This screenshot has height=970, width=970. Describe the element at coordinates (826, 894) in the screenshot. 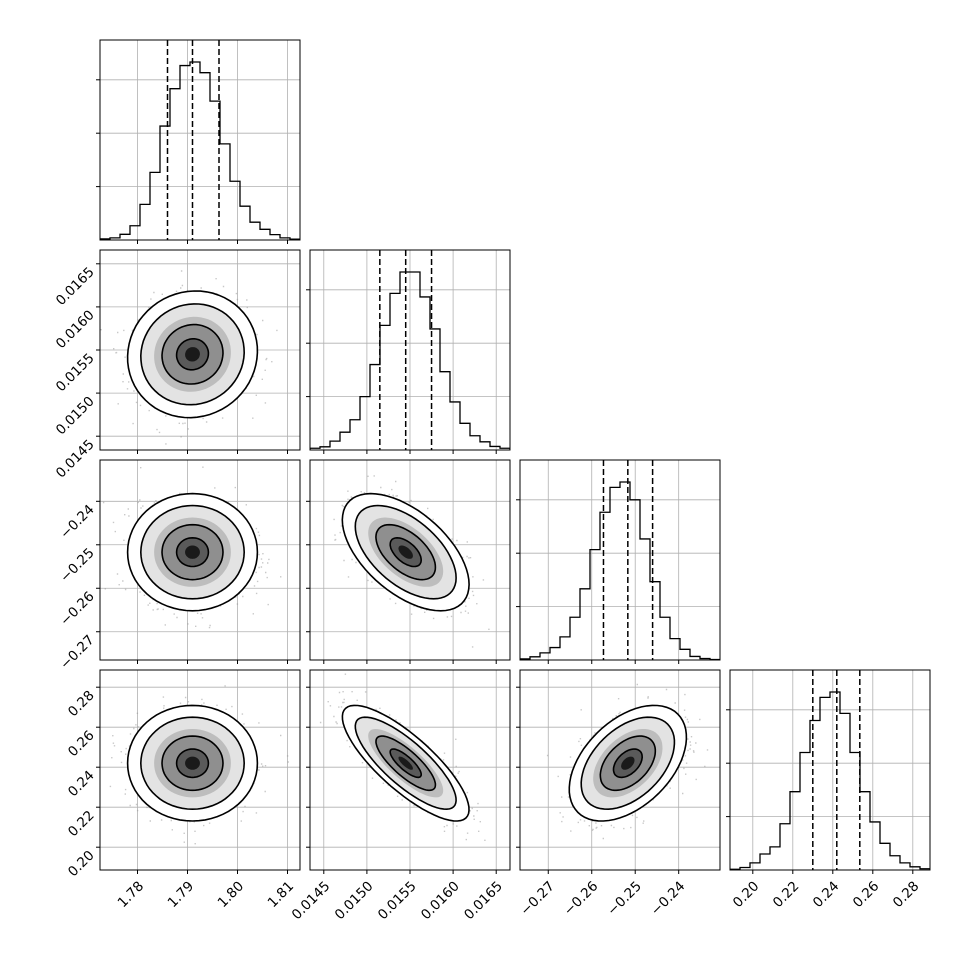

I see `x-tick-label: 0.24` at that location.